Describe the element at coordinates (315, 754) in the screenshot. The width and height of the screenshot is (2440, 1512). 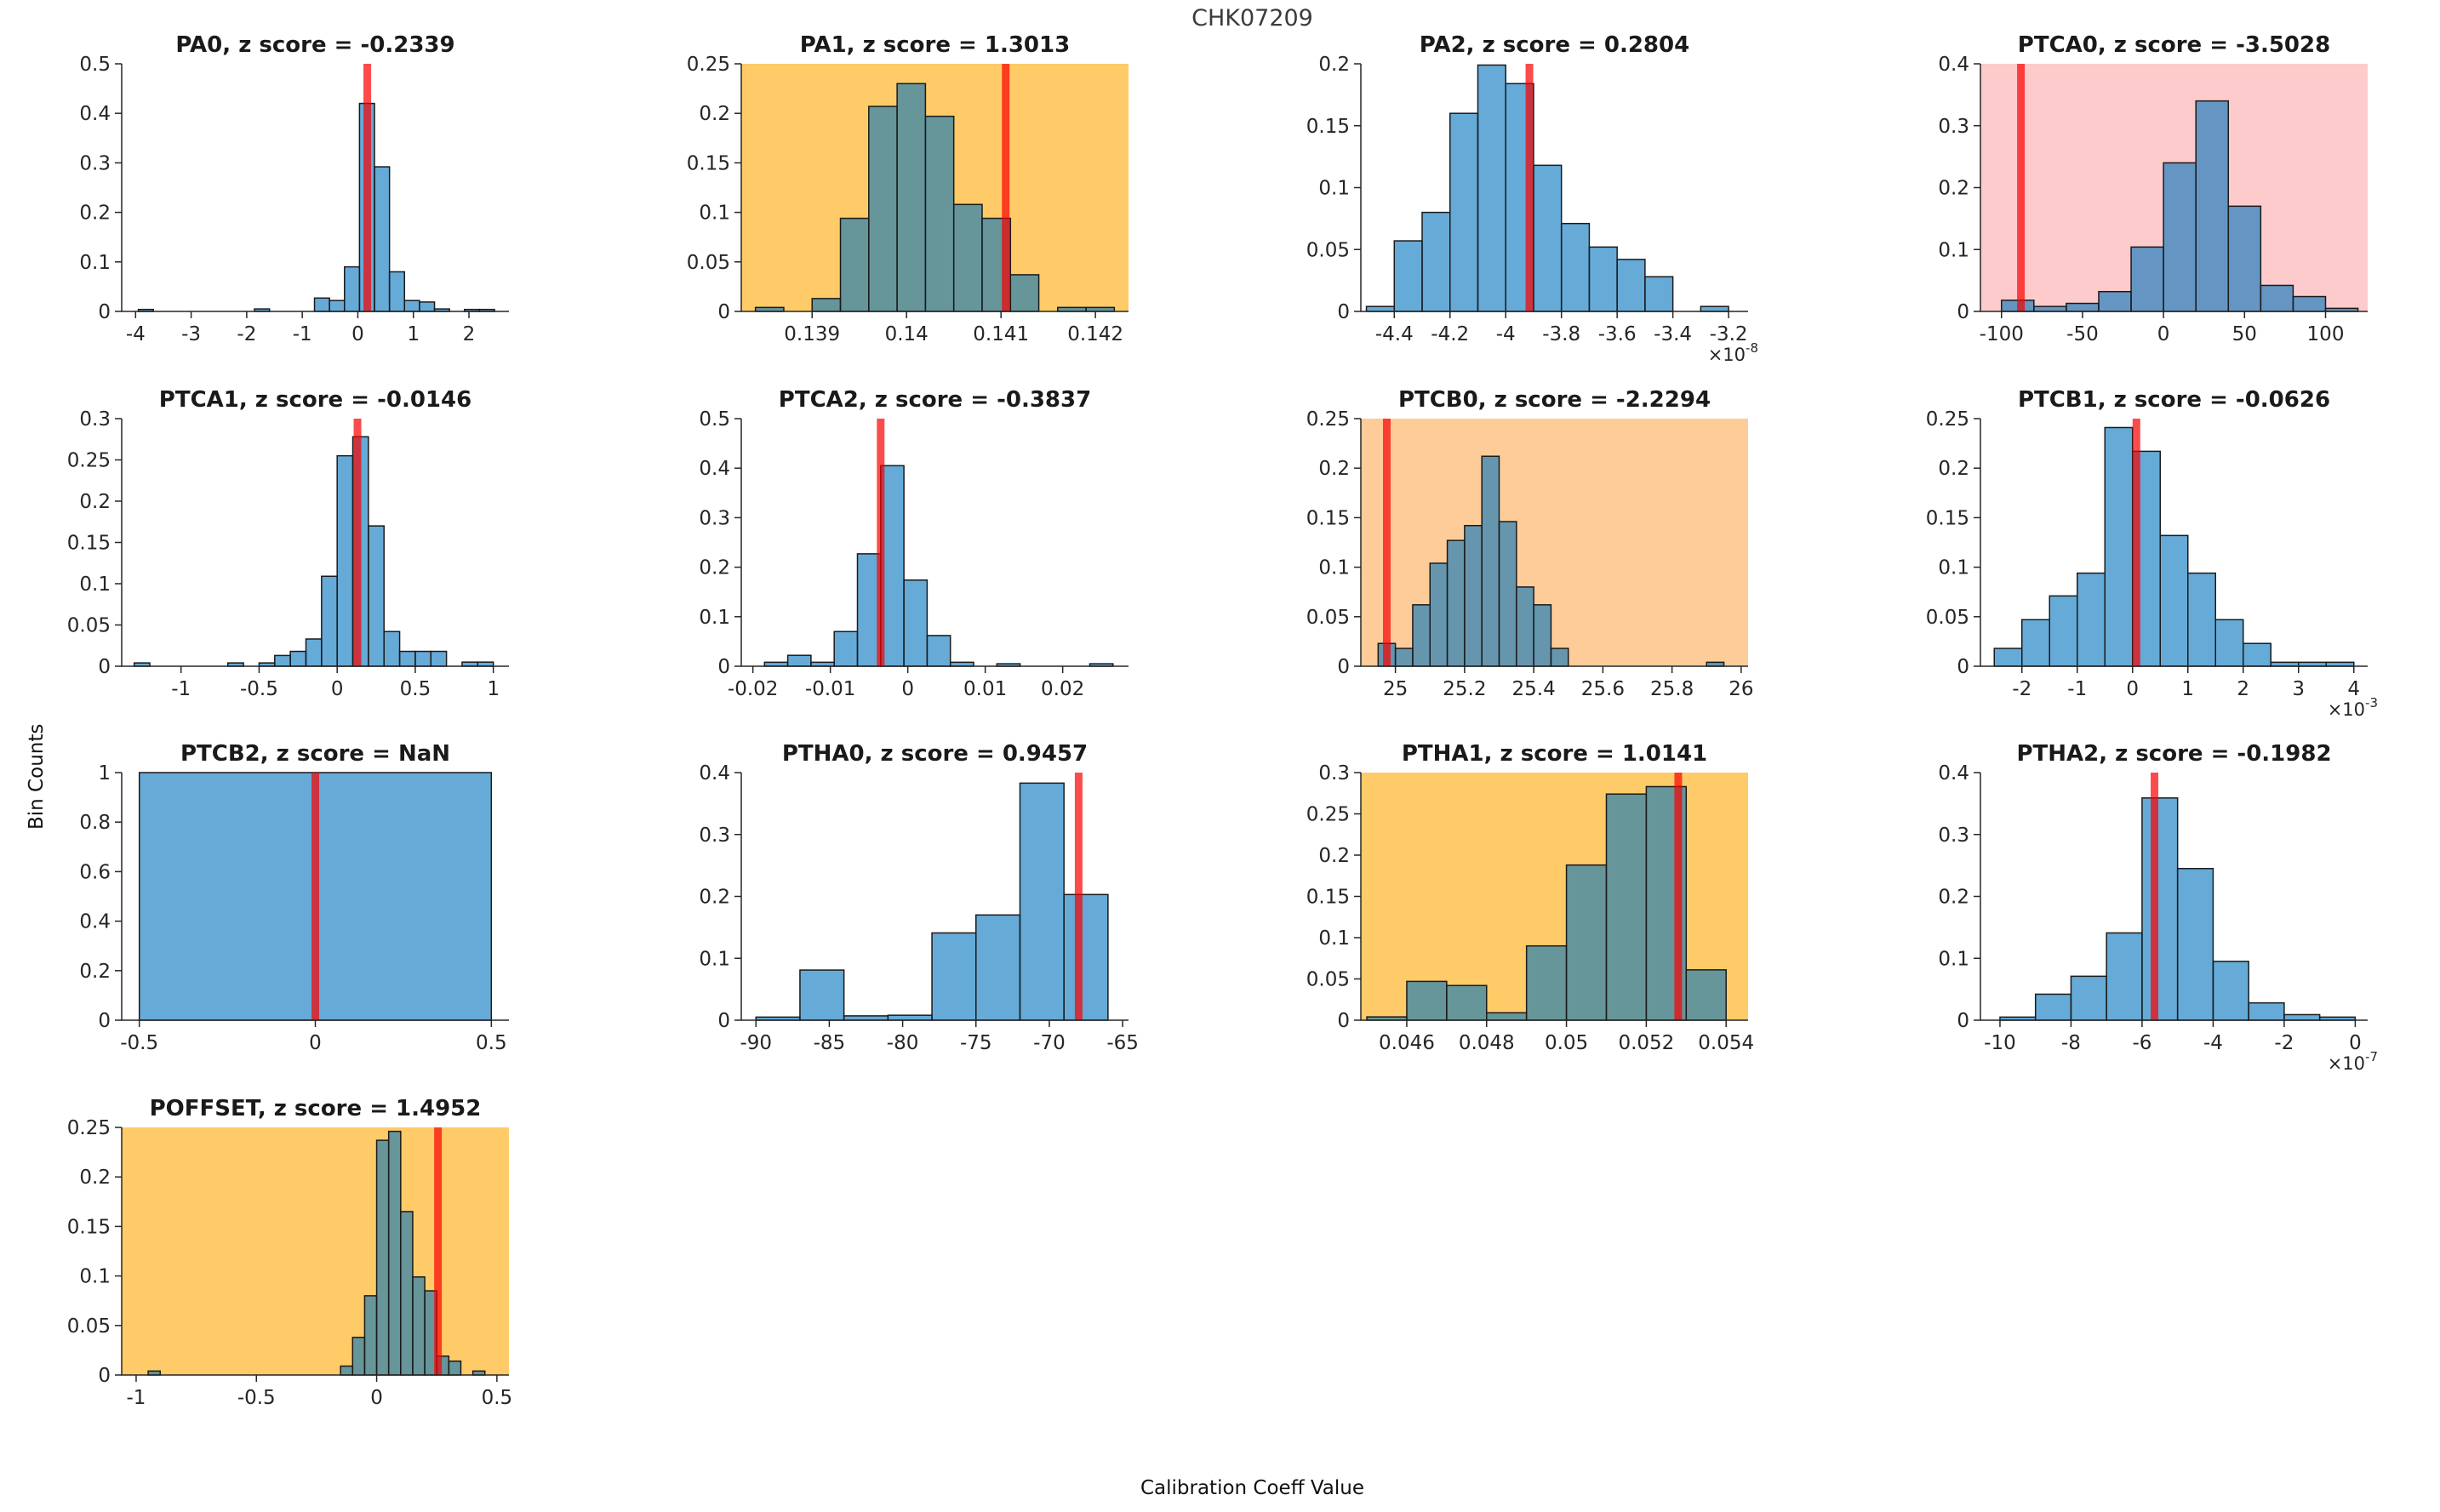
I see `subplot-title: PTCB2, z score = NaN` at that location.